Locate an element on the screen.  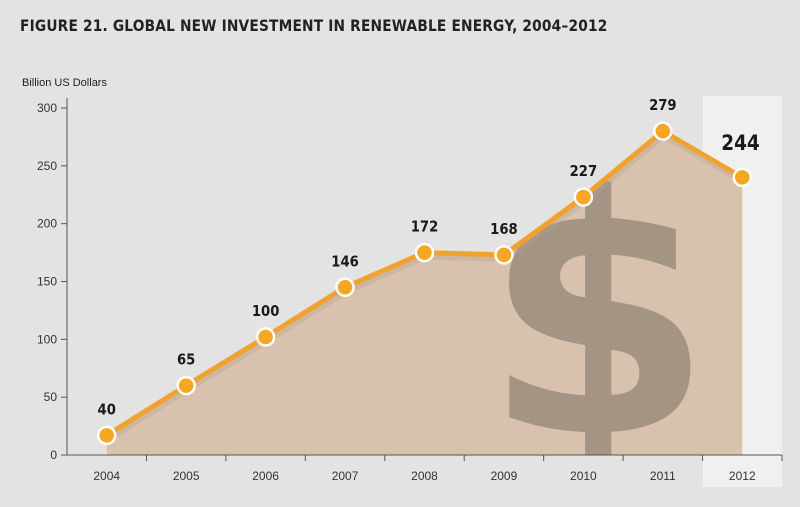
data-label: 172 is located at coordinates (425, 227).